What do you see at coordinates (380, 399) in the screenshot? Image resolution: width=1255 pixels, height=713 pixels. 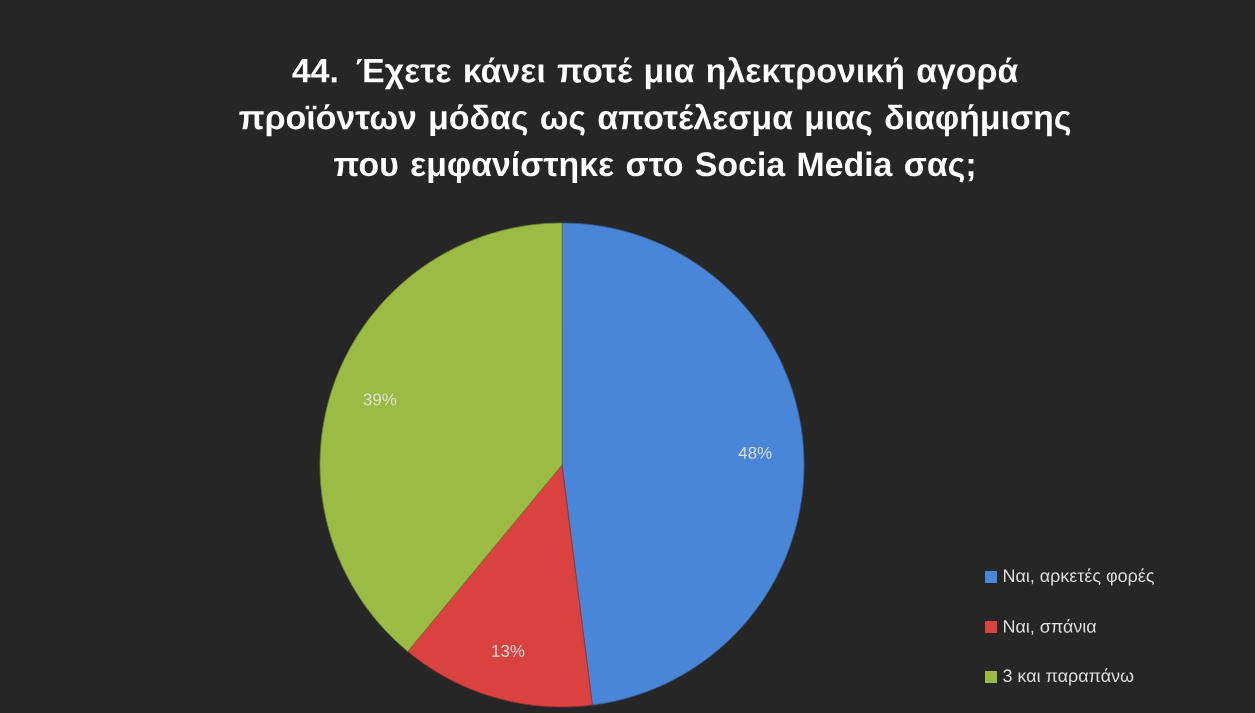 I see `data-label: 39%` at bounding box center [380, 399].